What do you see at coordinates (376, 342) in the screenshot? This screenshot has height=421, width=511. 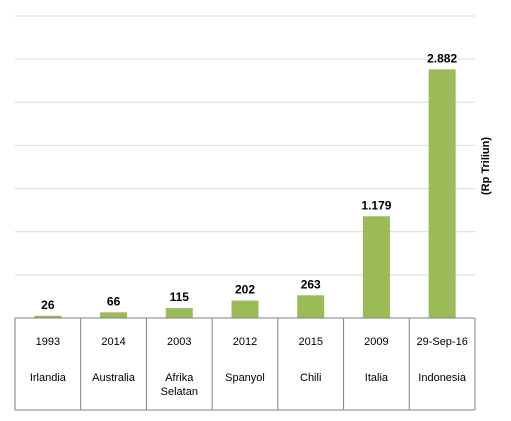 I see `x-tick-year: 2009` at bounding box center [376, 342].